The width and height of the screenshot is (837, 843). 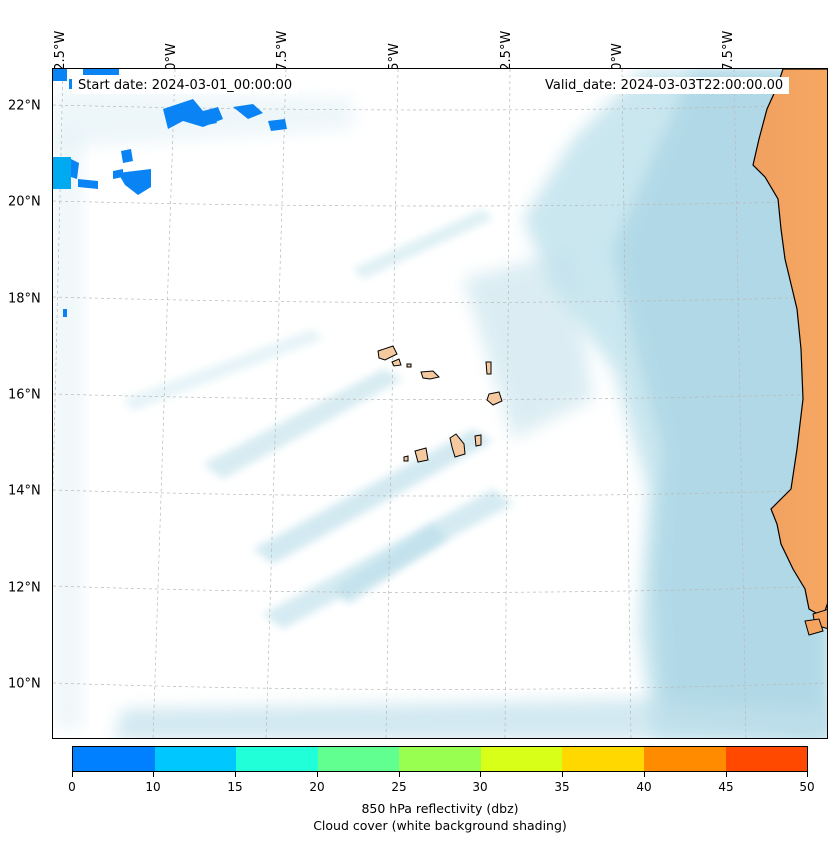 I want to click on start-date-label: Start date: 2024-03-01_00:00:00, so click(x=185, y=85).